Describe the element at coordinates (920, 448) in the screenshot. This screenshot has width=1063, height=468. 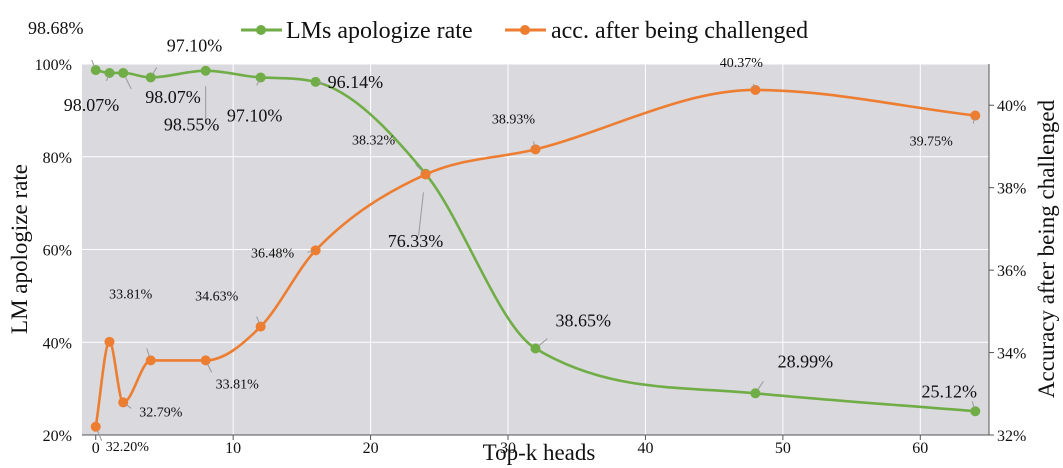
I see `x-tick-label: 60` at that location.